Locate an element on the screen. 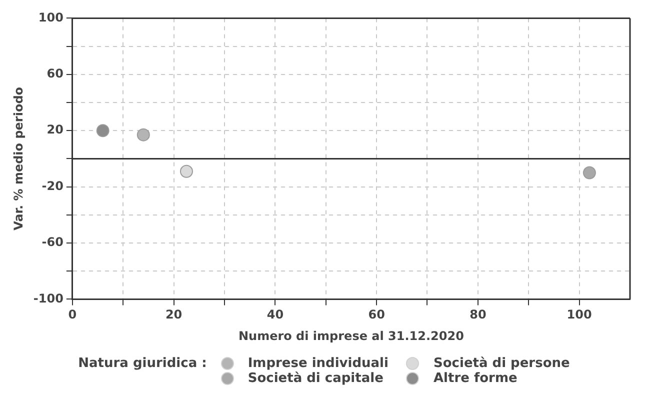 The width and height of the screenshot is (648, 407). y-axis-title: Var. % medio periodo is located at coordinates (18, 158).